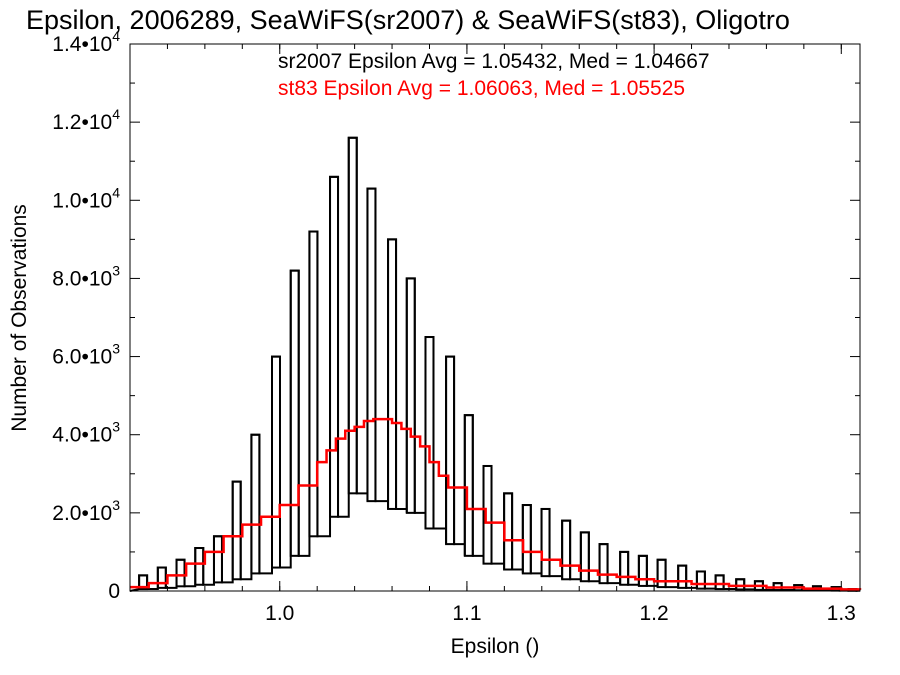 The width and height of the screenshot is (900, 675). I want to click on x-axis-label: Epsilon (), so click(495, 646).